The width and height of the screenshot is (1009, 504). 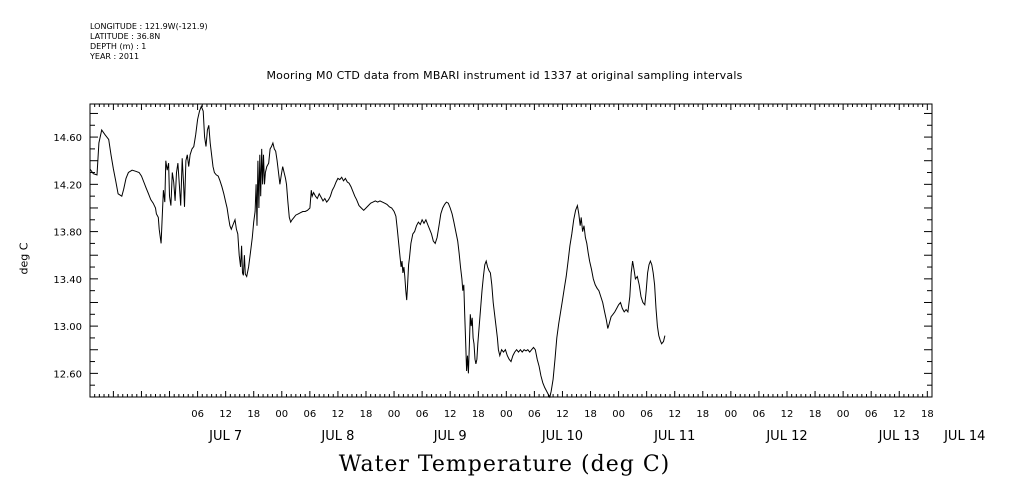 What do you see at coordinates (149, 26) in the screenshot?
I see `longitude-text: LONGITUDE : 121.9W(-121.9)` at bounding box center [149, 26].